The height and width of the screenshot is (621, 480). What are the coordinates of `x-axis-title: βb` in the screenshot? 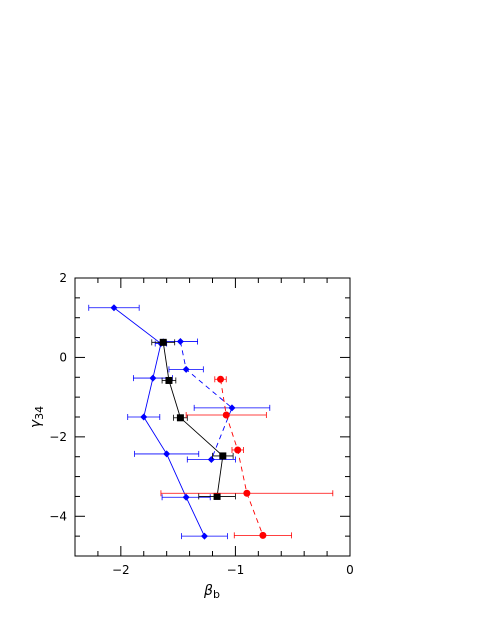 It's located at (211, 592).